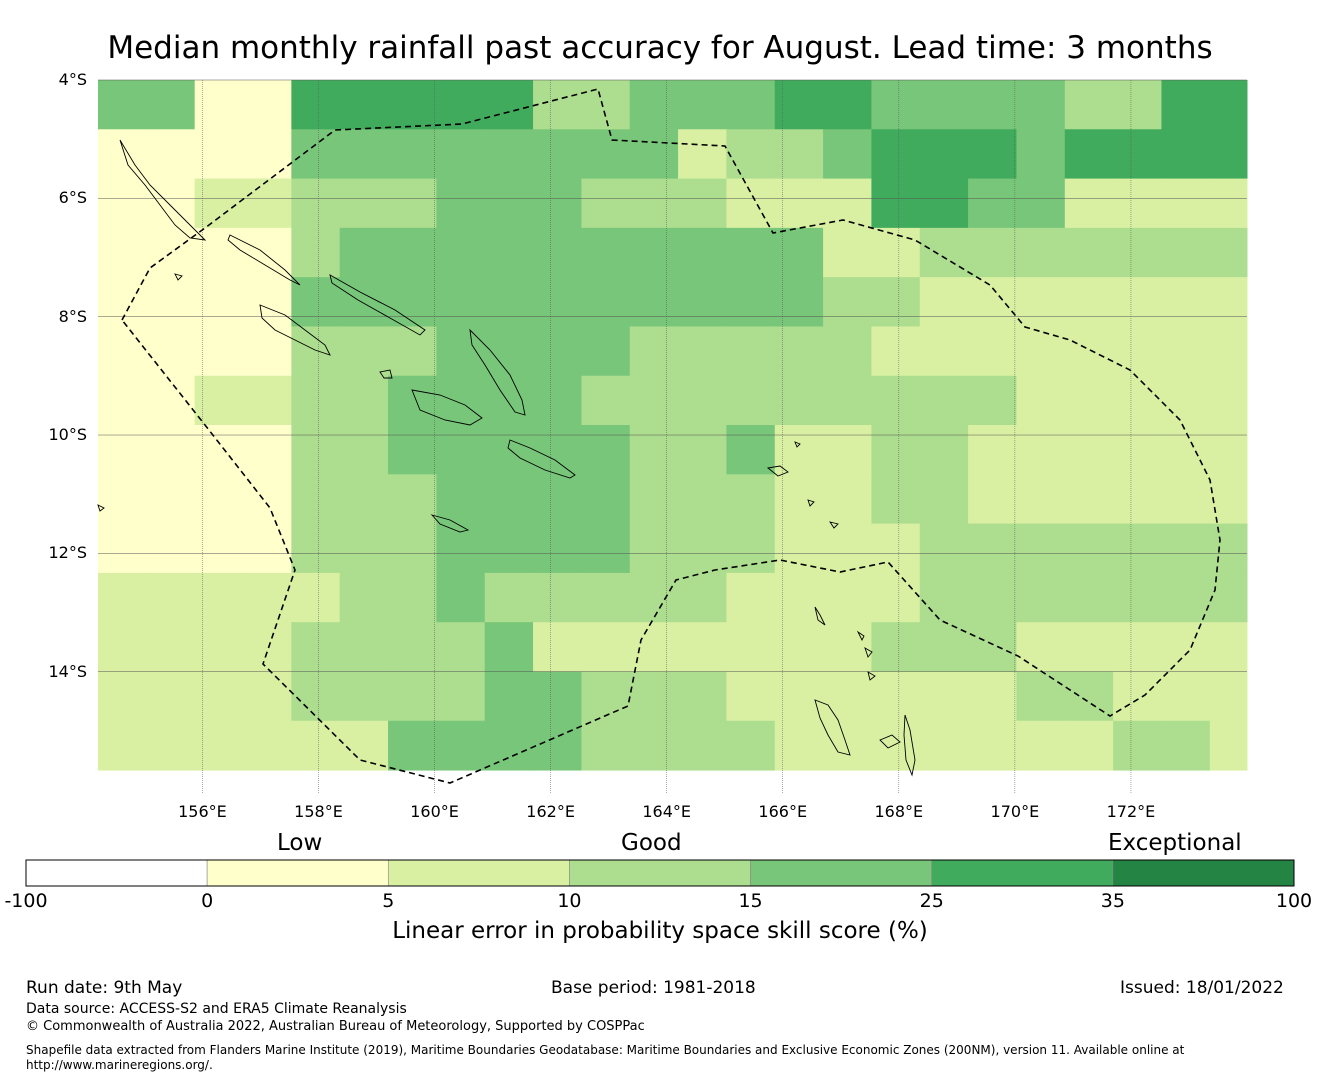 The image size is (1320, 1080). What do you see at coordinates (450, 523) in the screenshot?
I see `island-rennell` at bounding box center [450, 523].